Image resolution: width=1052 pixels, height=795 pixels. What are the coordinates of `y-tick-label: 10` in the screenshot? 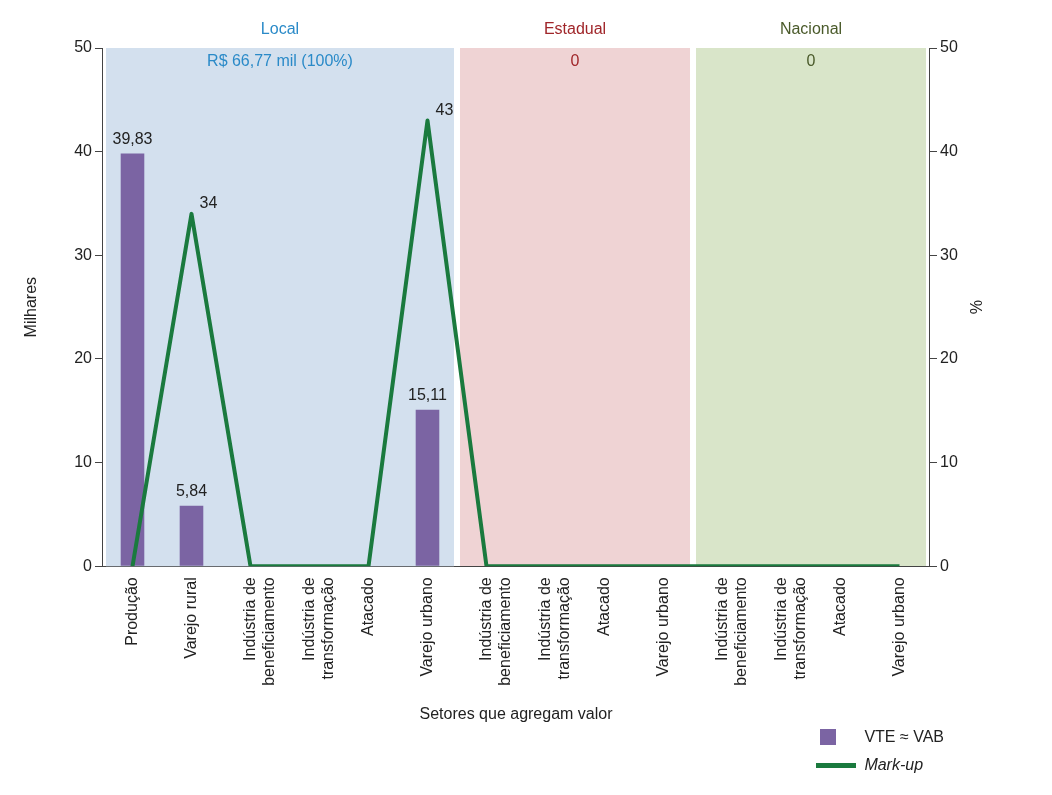 It's located at (83, 462).